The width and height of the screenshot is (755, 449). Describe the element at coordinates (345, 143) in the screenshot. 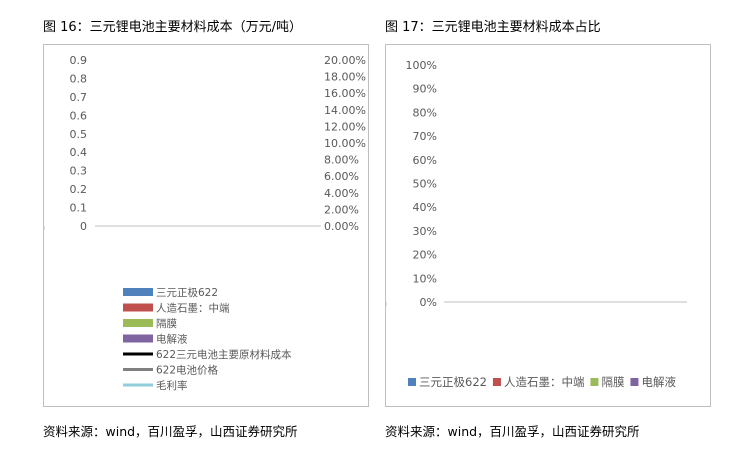

I see `right-y-tick-label: 10.00%` at that location.